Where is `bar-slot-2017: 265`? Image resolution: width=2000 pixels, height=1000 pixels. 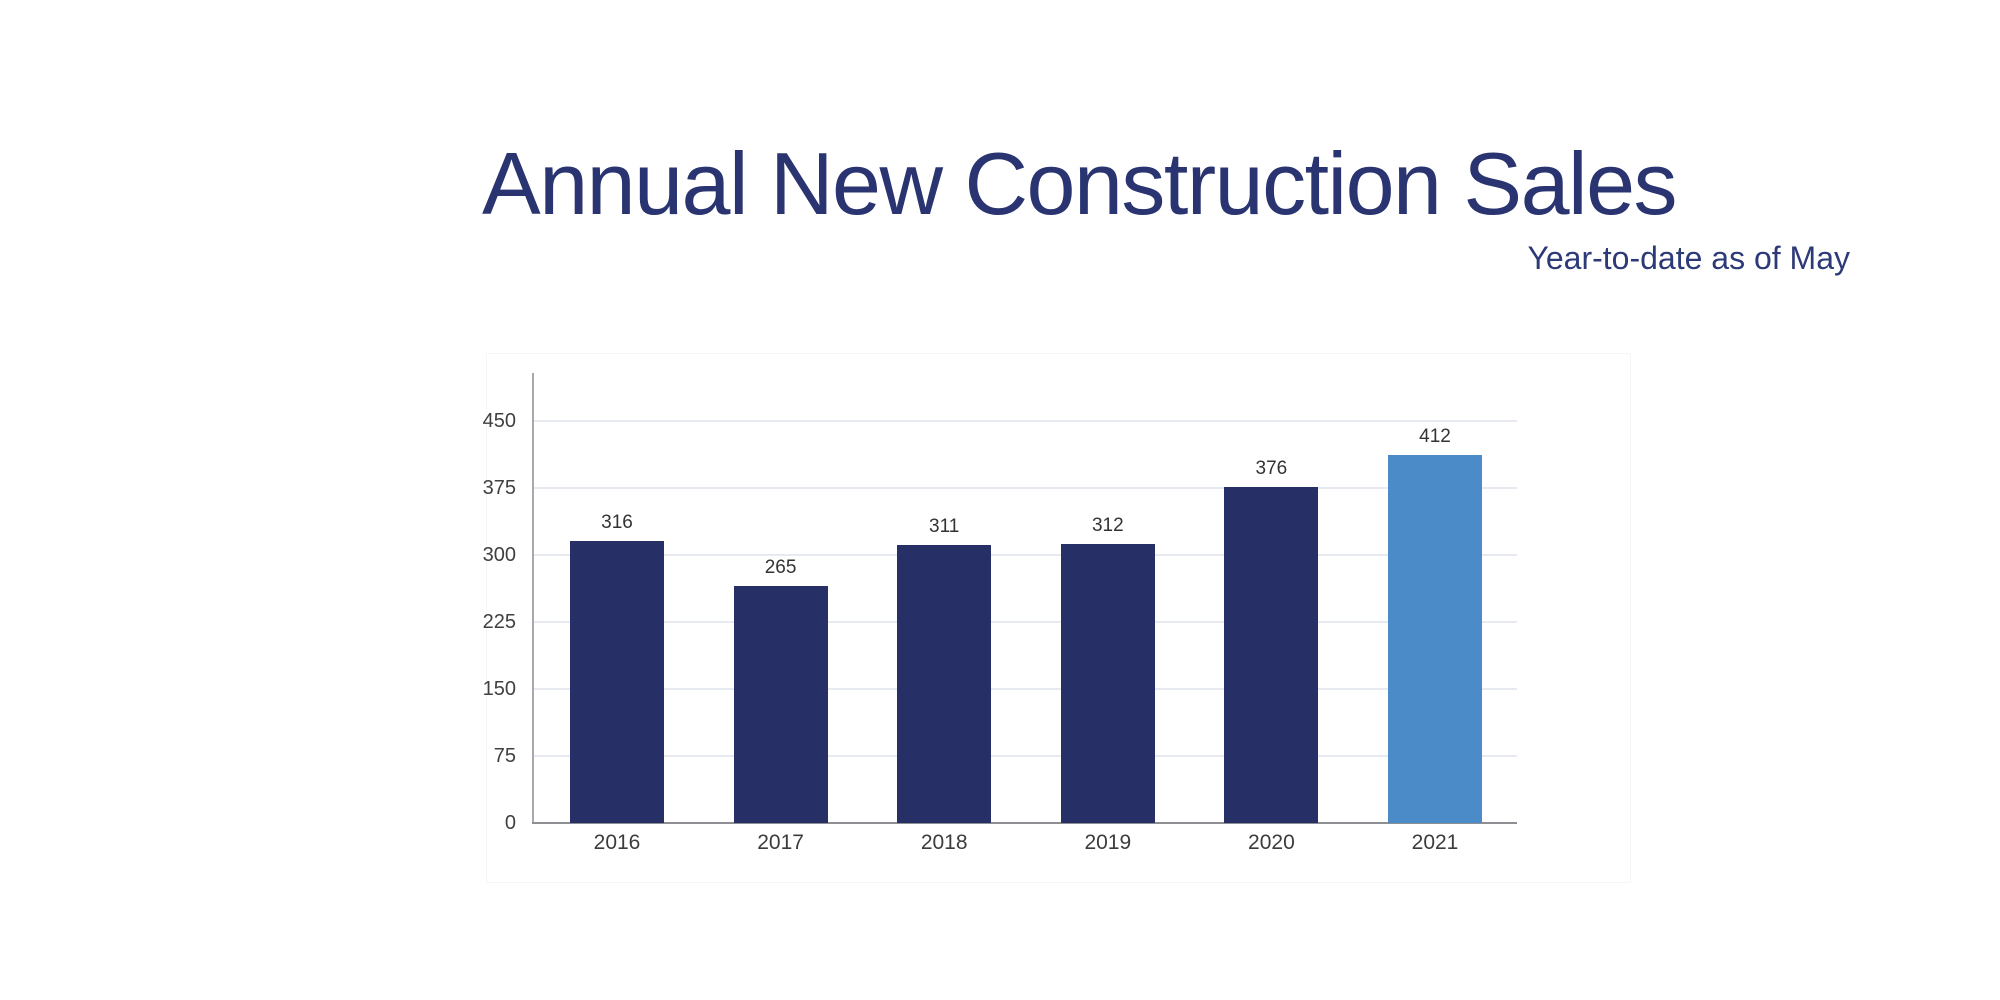 bar-slot-2017: 265 is located at coordinates (780, 598).